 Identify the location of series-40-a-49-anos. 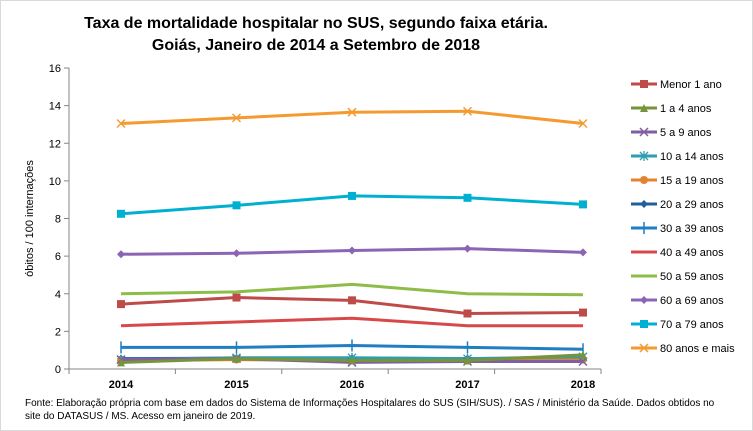
(351, 322).